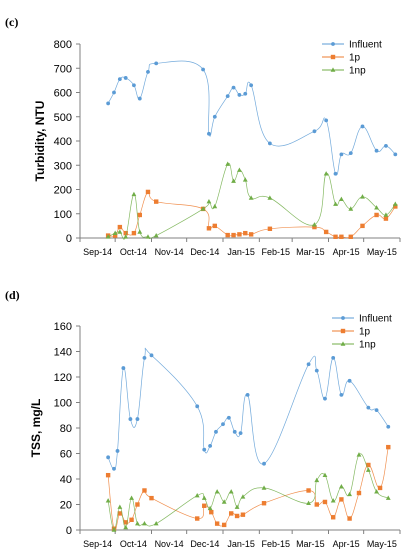 This screenshot has width=413, height=550. I want to click on legend-label: 1p, so click(355, 58).